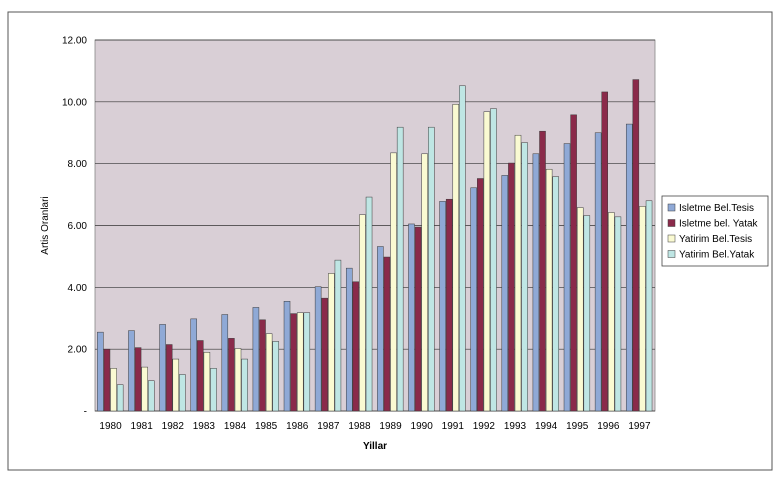  I want to click on y-tick-label: 6.00, so click(78, 226).